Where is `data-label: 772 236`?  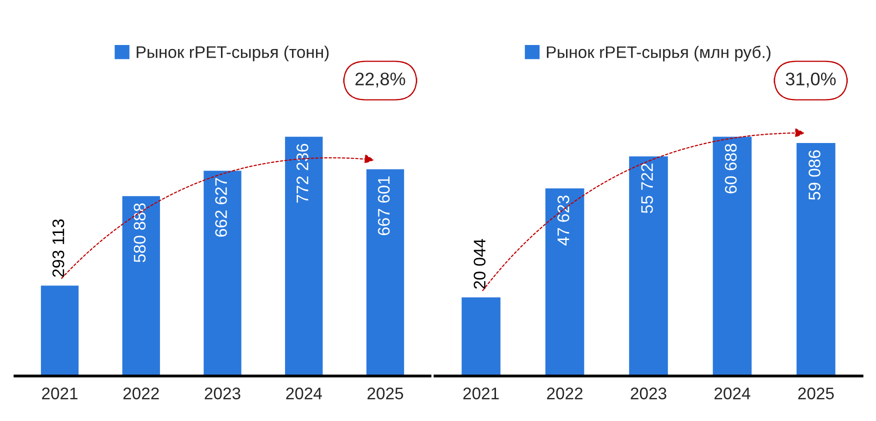
data-label: 772 236 is located at coordinates (302, 173).